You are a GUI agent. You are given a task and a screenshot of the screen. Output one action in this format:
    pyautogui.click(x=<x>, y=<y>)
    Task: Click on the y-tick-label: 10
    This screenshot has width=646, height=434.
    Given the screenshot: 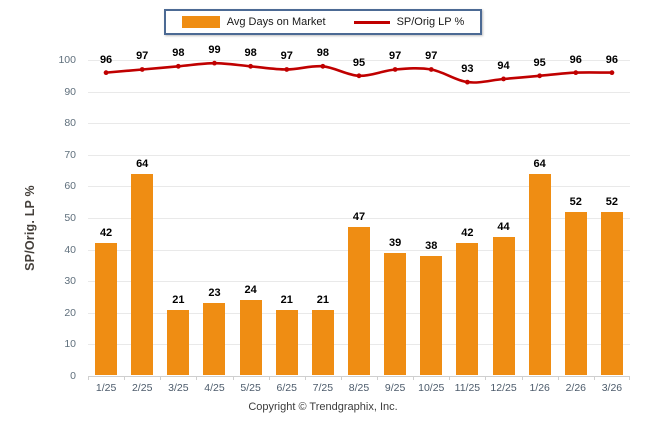 What is the action you would take?
    pyautogui.click(x=70, y=344)
    